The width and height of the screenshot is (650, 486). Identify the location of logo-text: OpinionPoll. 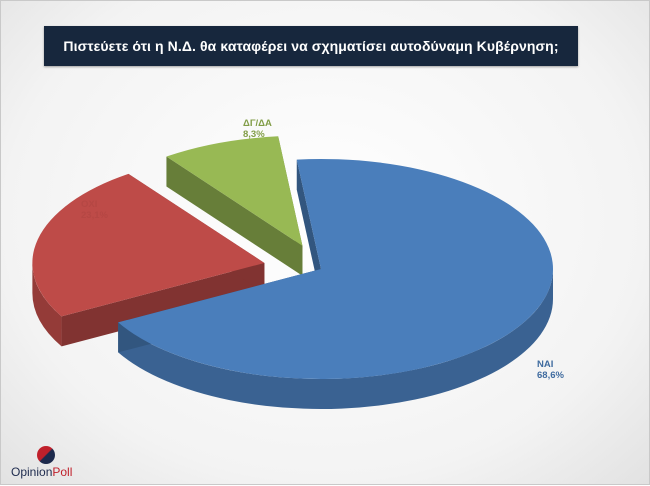
(41, 472).